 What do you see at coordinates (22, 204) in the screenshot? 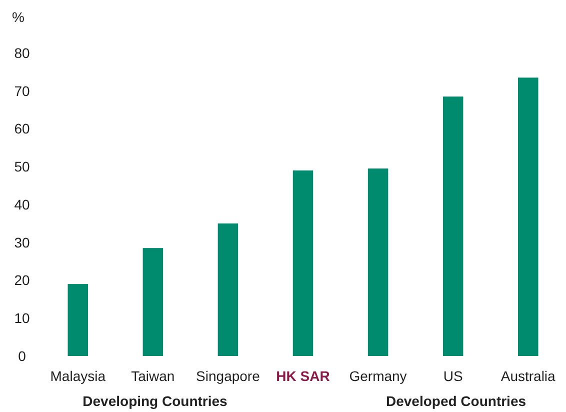
I see `y-tick-label: 40` at bounding box center [22, 204].